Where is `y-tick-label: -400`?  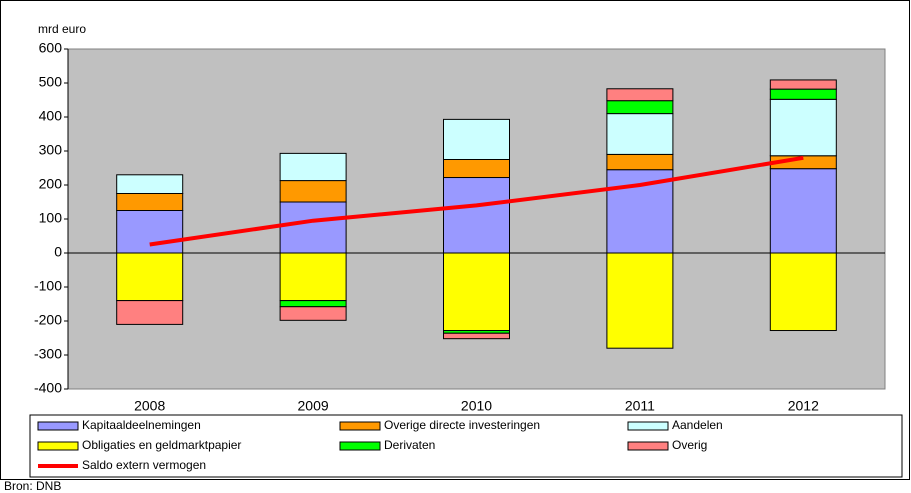 y-tick-label: -400 is located at coordinates (48, 388).